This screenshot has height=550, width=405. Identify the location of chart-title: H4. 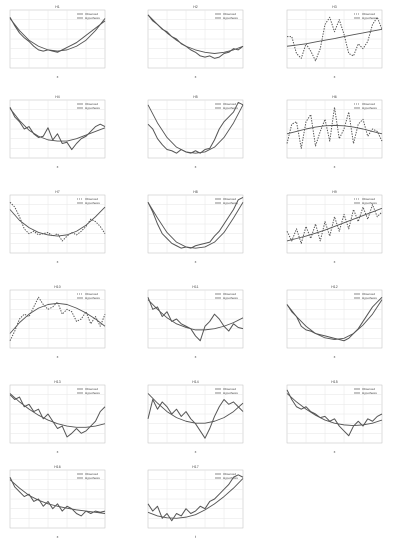
(57, 97).